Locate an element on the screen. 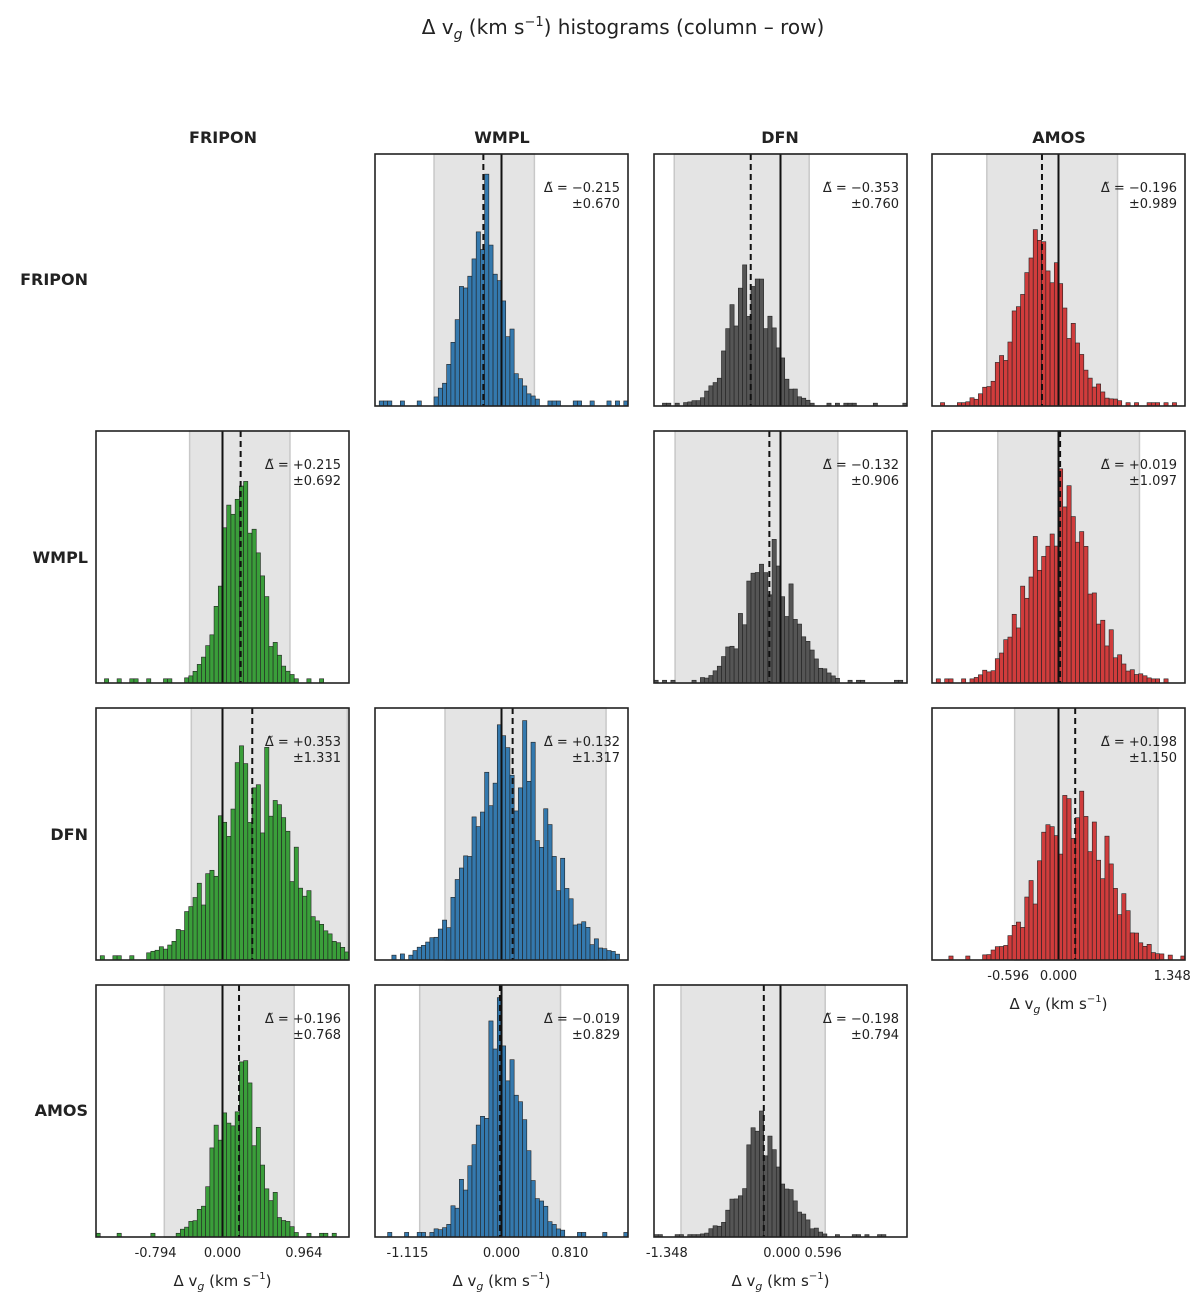 This screenshot has width=1200, height=1307. tick-label: 0.964 is located at coordinates (303, 1253).